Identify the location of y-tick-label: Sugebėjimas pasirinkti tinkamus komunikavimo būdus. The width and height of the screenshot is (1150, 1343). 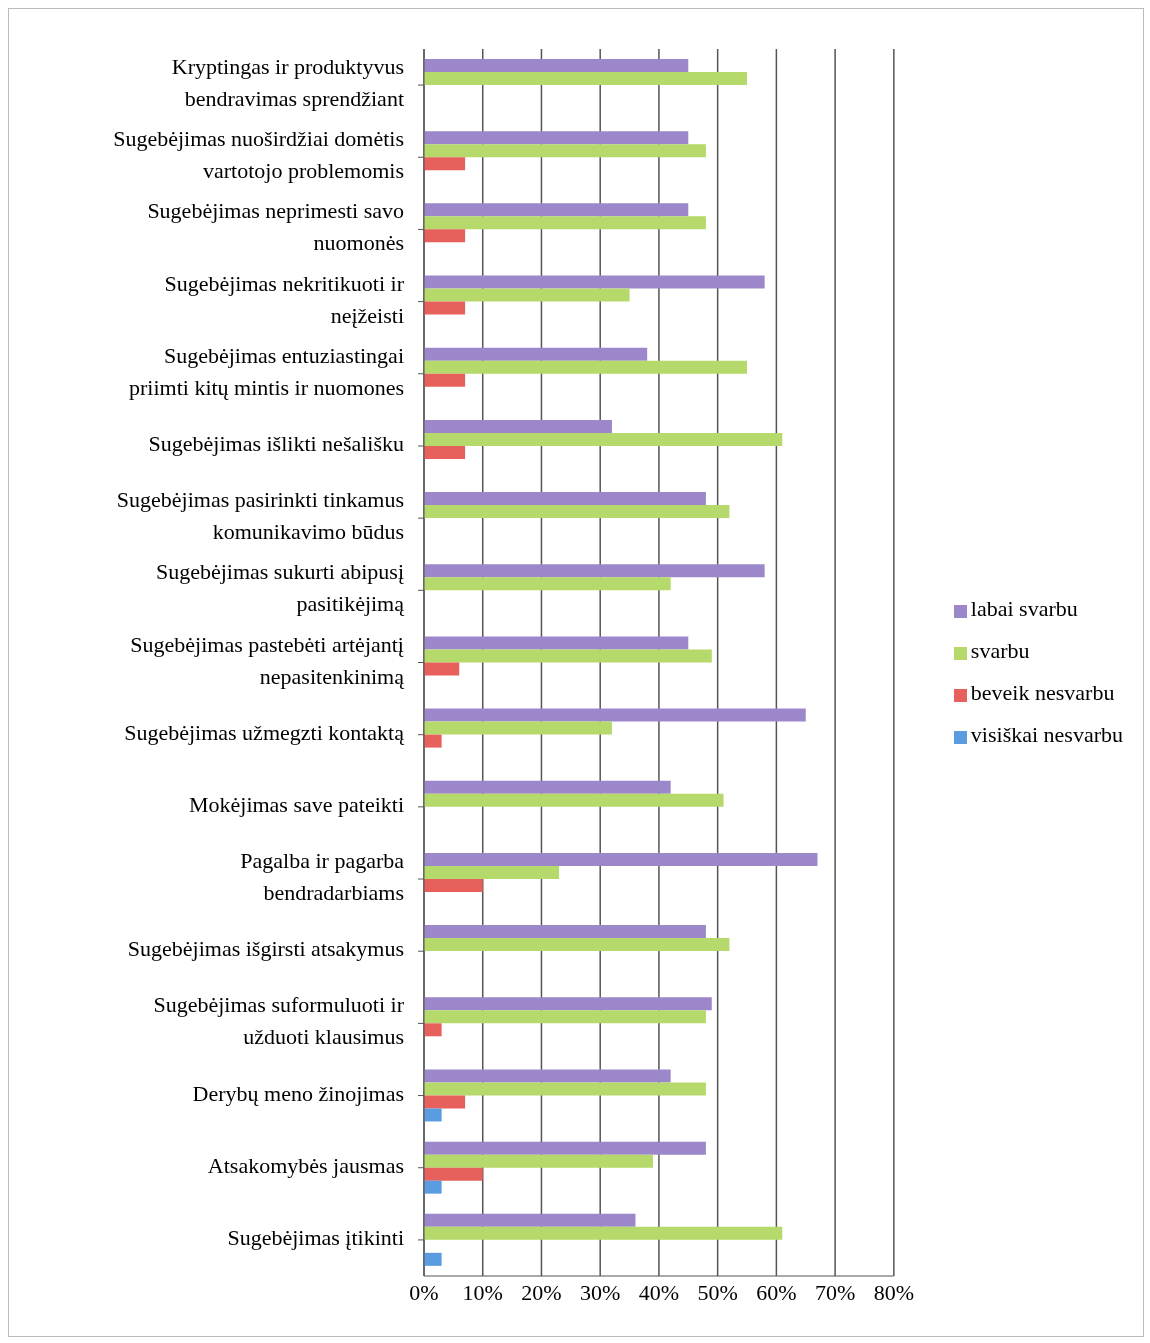
(260, 516).